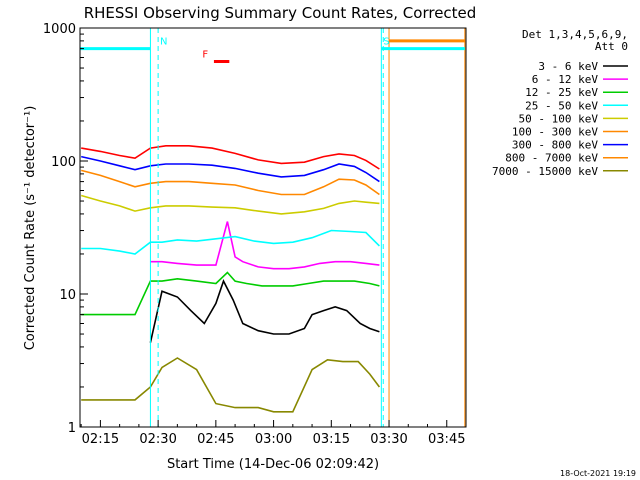 The height and width of the screenshot is (480, 640). Describe the element at coordinates (611, 46) in the screenshot. I see `legend-title-line: Att 0` at that location.